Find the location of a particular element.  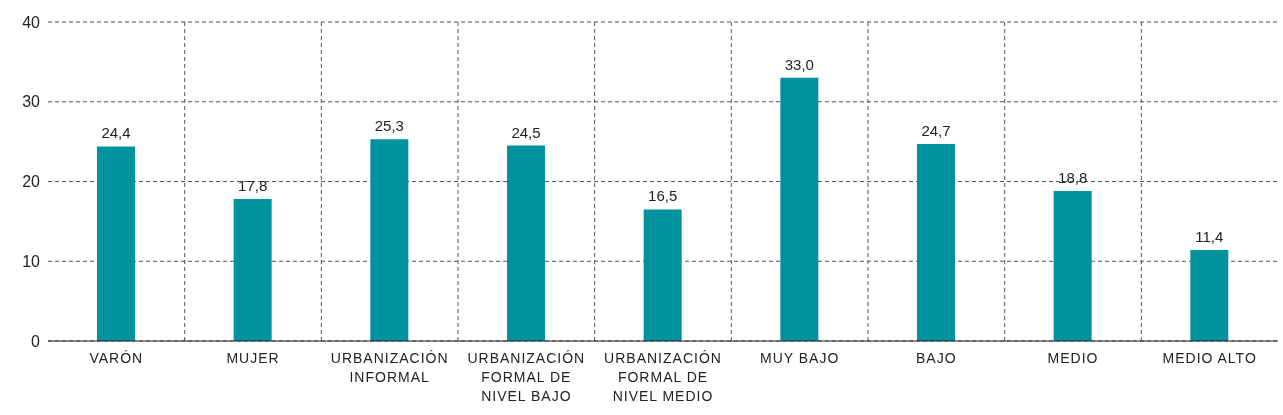

y-tick-label: 20 is located at coordinates (31, 182).